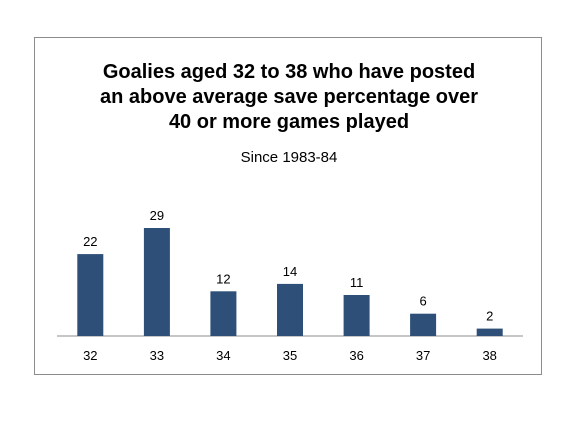 Image resolution: width=576 pixels, height=423 pixels. I want to click on x-tick-label-35: 35, so click(290, 355).